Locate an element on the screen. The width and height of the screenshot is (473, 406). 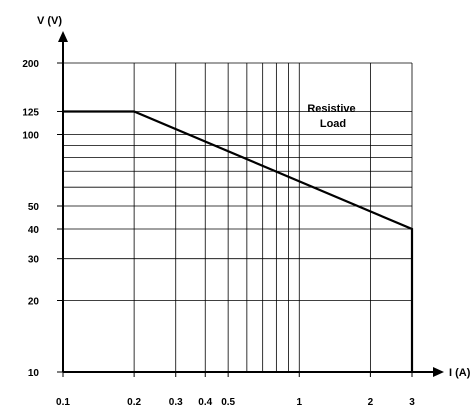
y-tick-label: 100 is located at coordinates (30, 135).